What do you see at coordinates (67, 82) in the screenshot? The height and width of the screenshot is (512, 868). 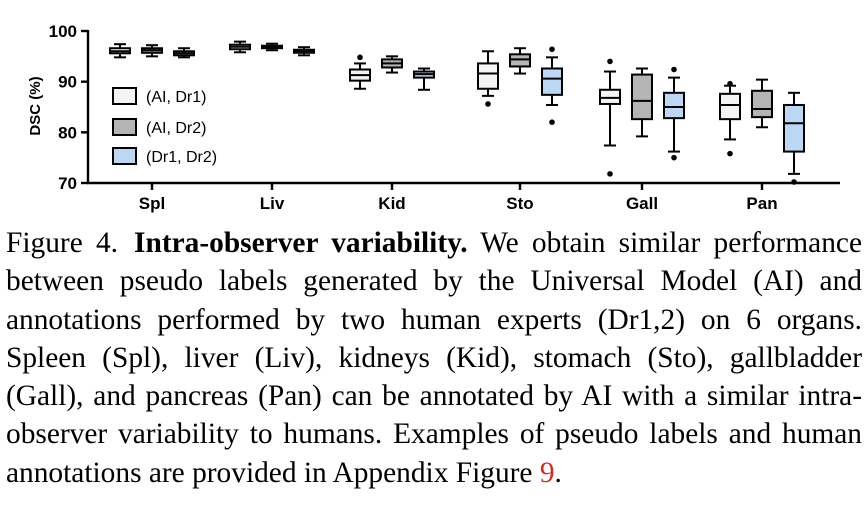 I see `y-tick-label: 90` at bounding box center [67, 82].